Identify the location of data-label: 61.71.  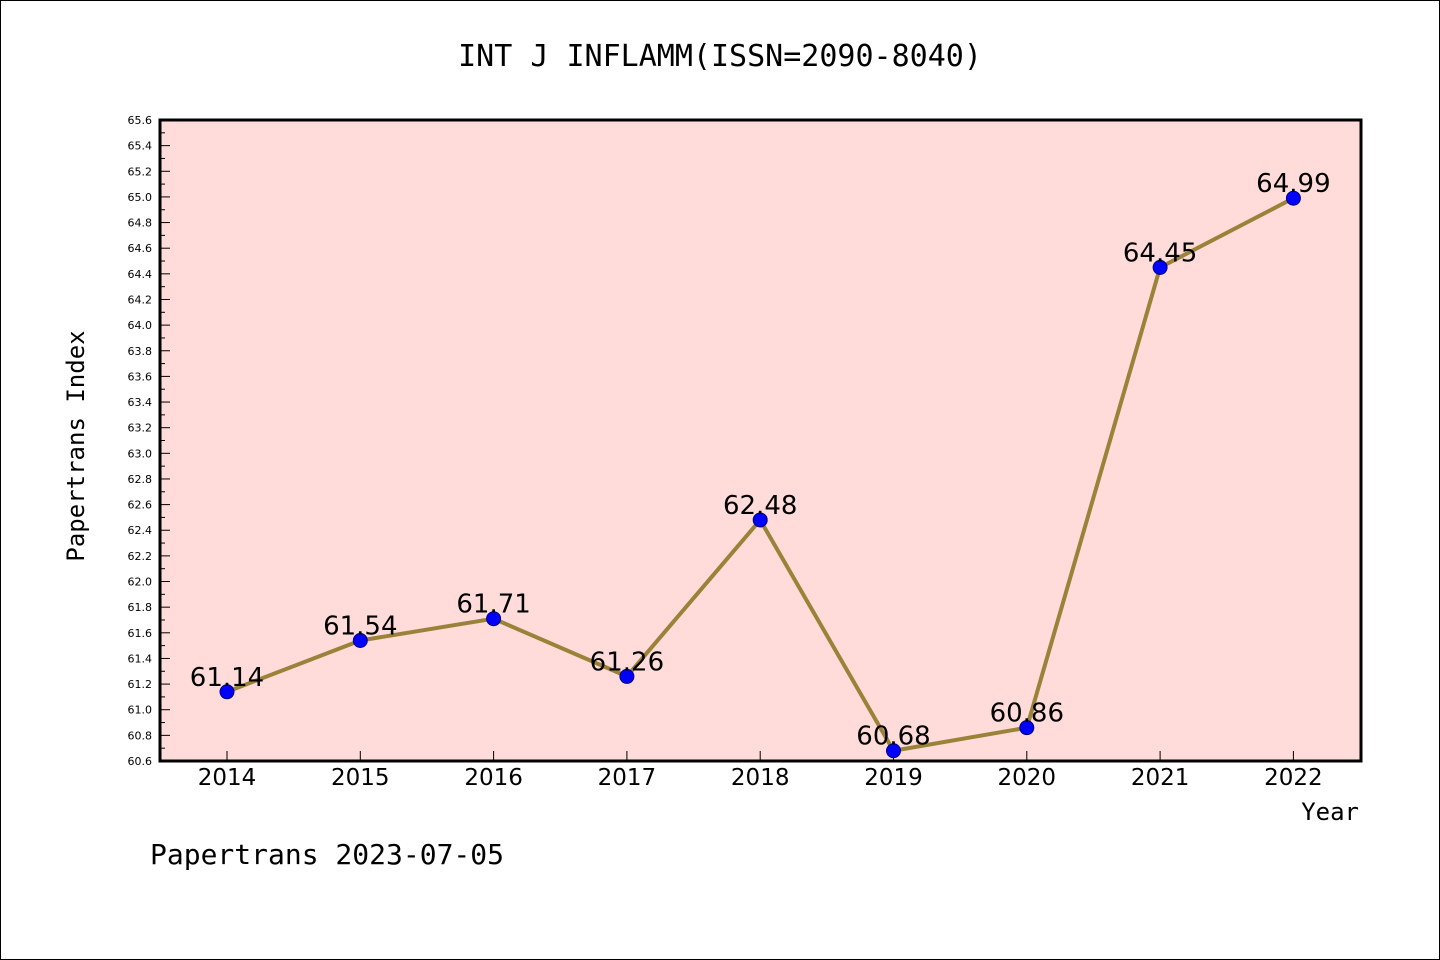
(493, 605).